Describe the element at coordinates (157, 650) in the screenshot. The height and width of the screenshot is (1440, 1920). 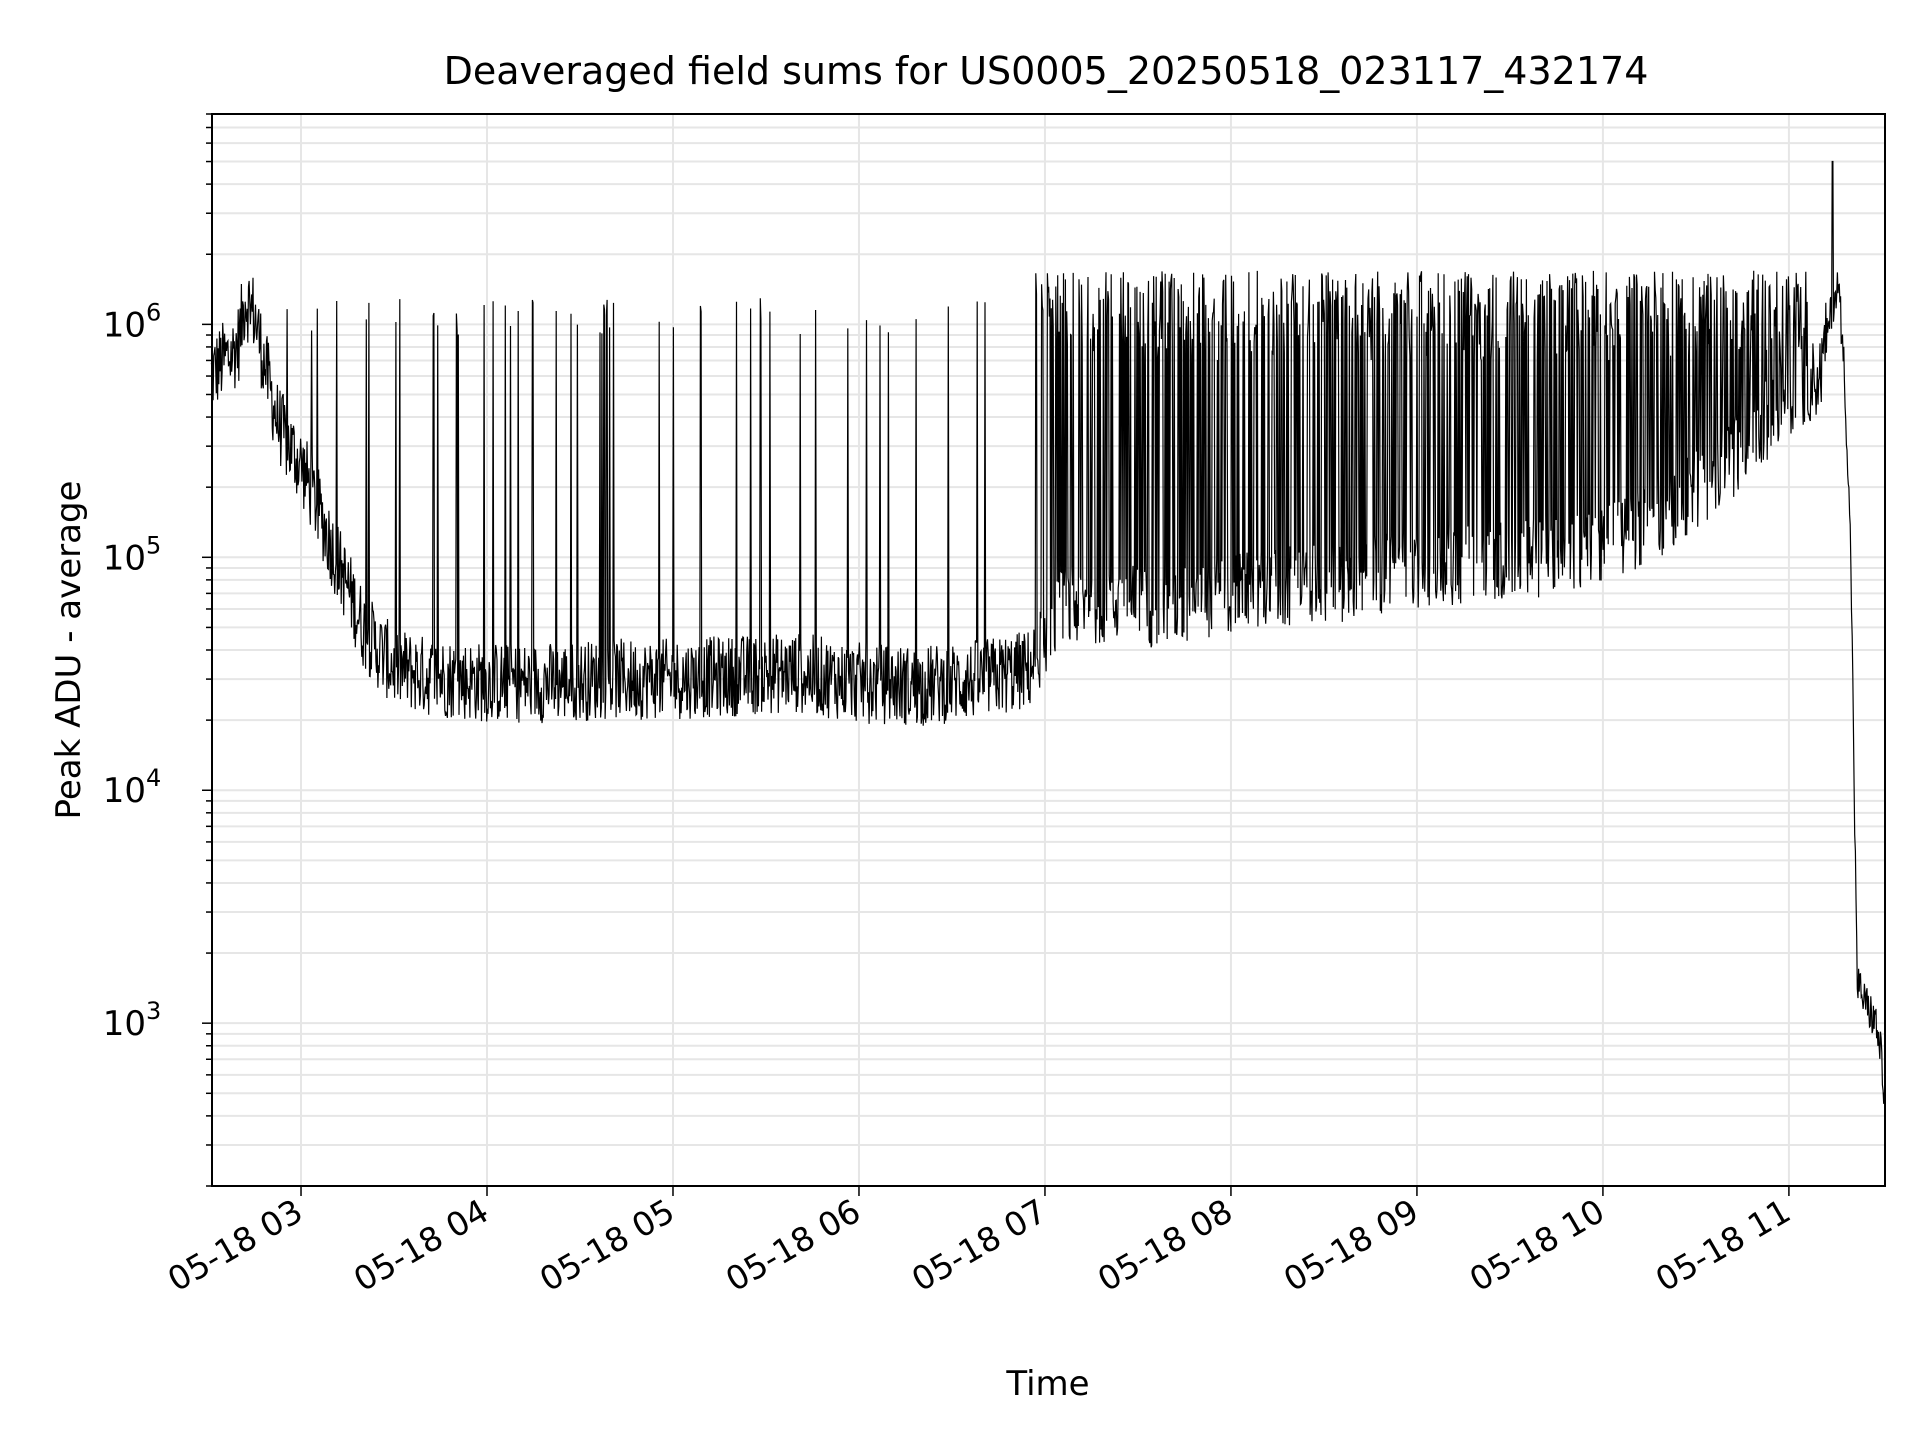
I see `y-axis-ticks: 10³ 10⁴ 10⁵ 10⁶` at that location.